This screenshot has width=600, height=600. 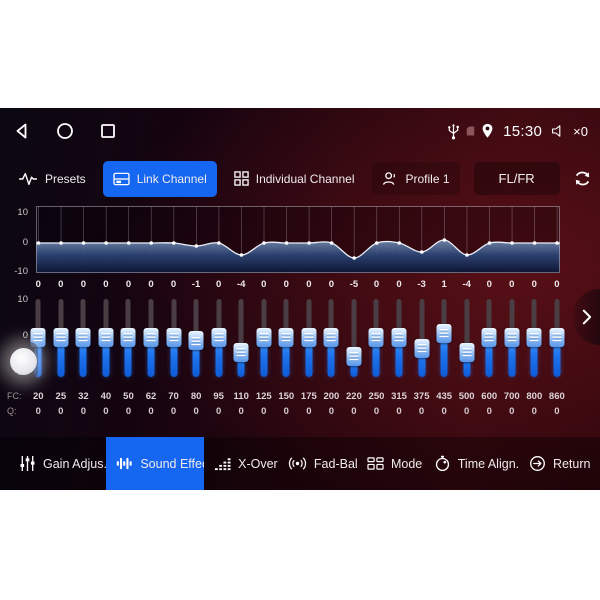 What do you see at coordinates (65, 131) in the screenshot?
I see `home-icon` at bounding box center [65, 131].